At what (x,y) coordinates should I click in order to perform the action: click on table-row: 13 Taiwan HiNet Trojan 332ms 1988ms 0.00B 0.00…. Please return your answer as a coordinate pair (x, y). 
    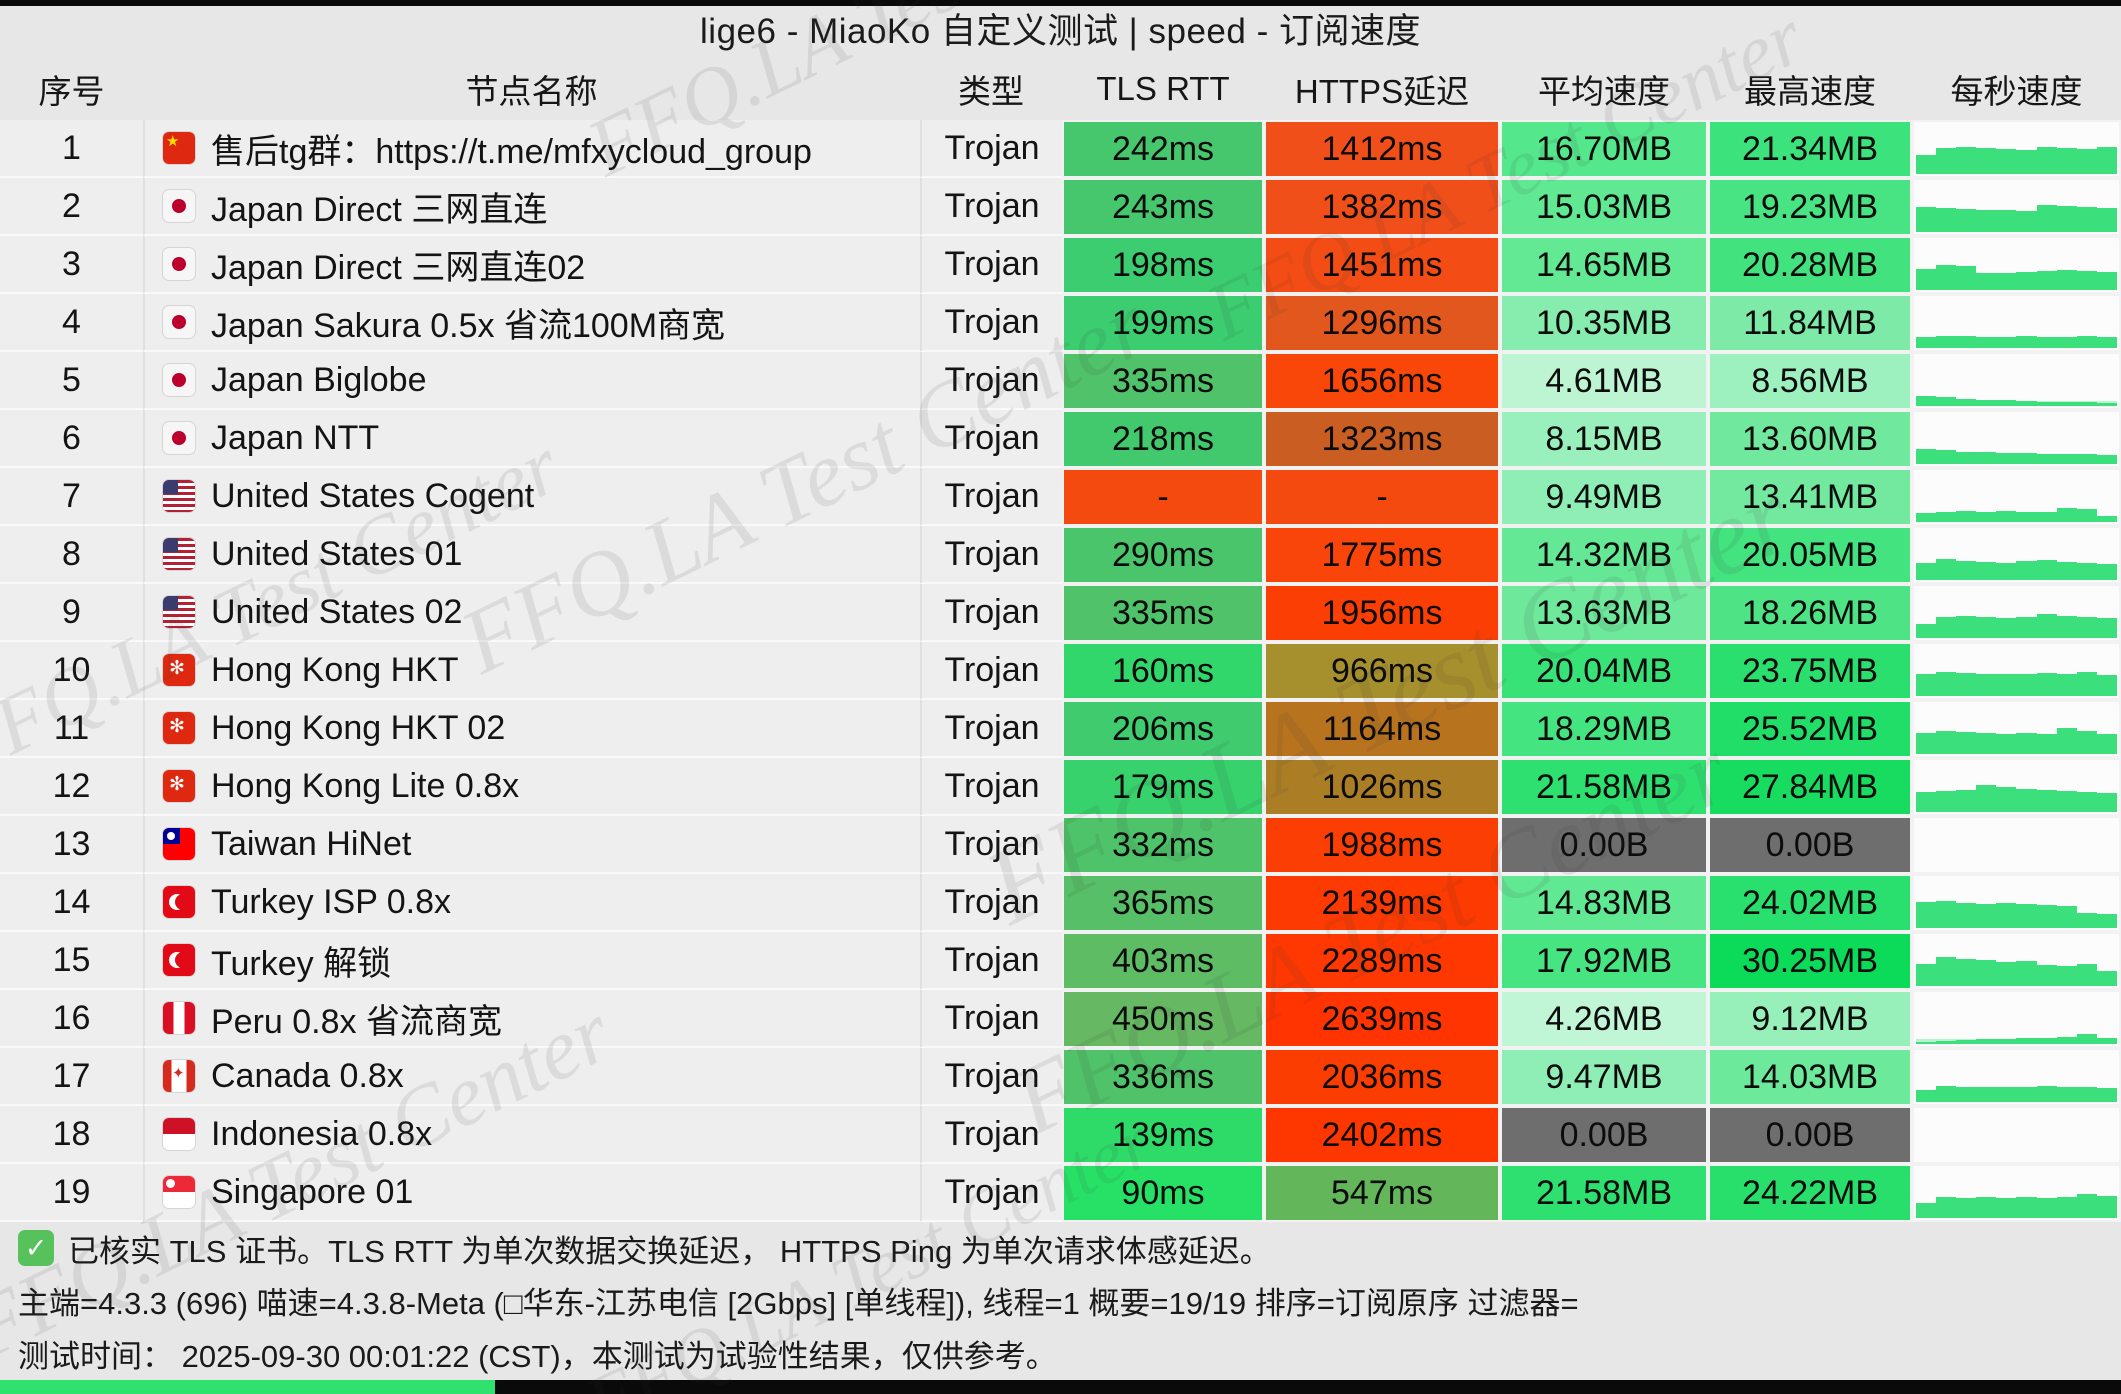
    Looking at the image, I should click on (1060, 845).